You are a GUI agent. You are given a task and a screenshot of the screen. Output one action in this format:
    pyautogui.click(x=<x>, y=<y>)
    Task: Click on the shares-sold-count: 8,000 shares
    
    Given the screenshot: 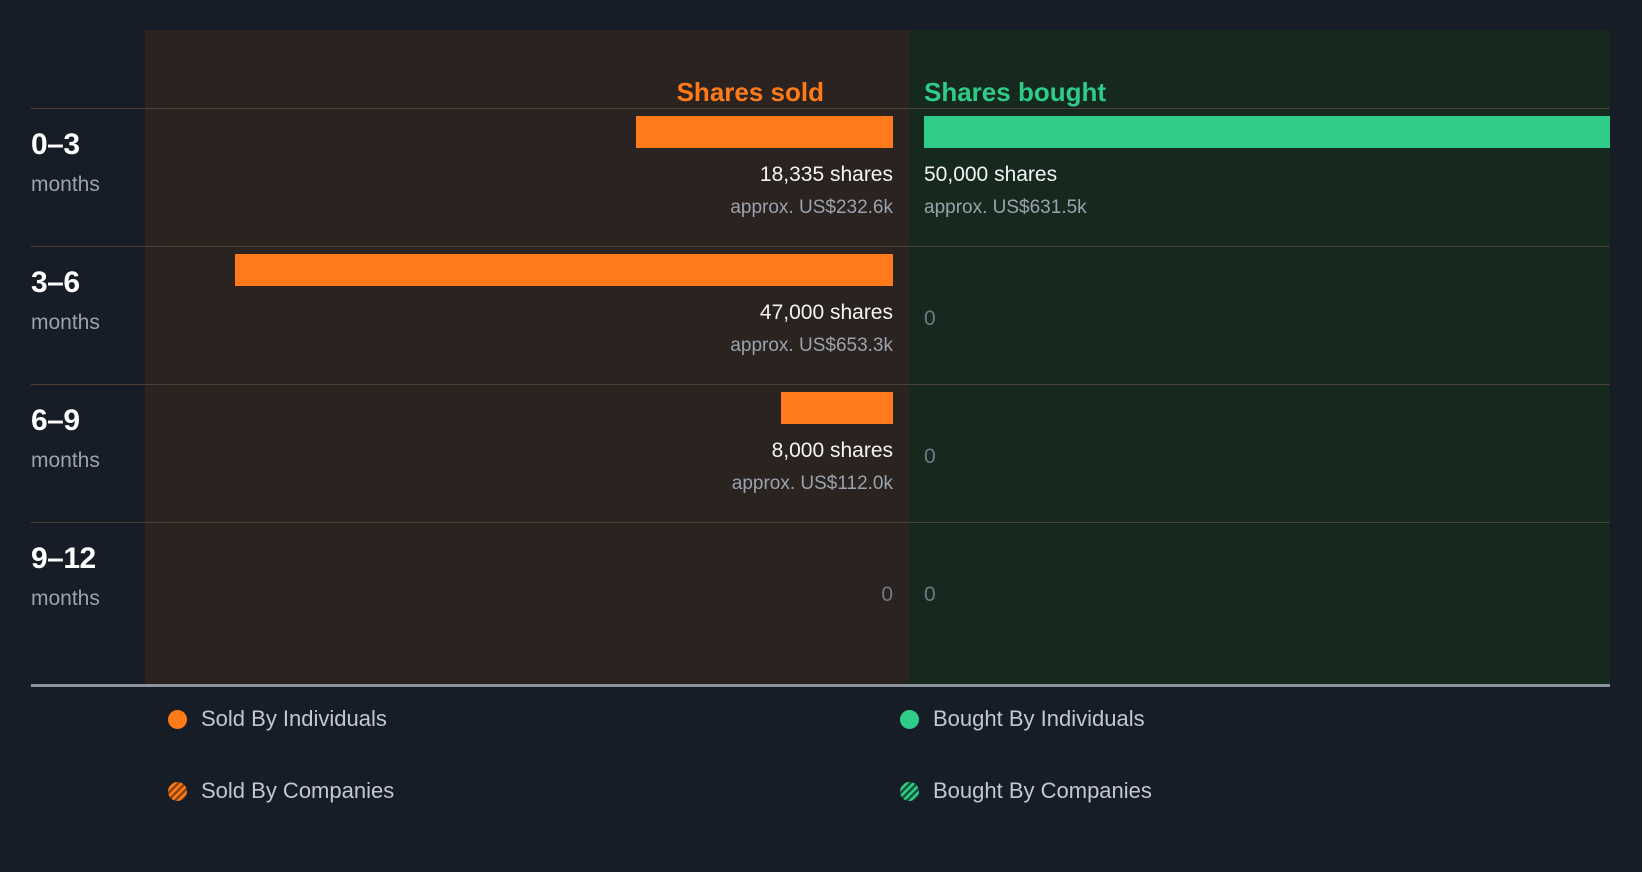 What is the action you would take?
    pyautogui.click(x=832, y=450)
    